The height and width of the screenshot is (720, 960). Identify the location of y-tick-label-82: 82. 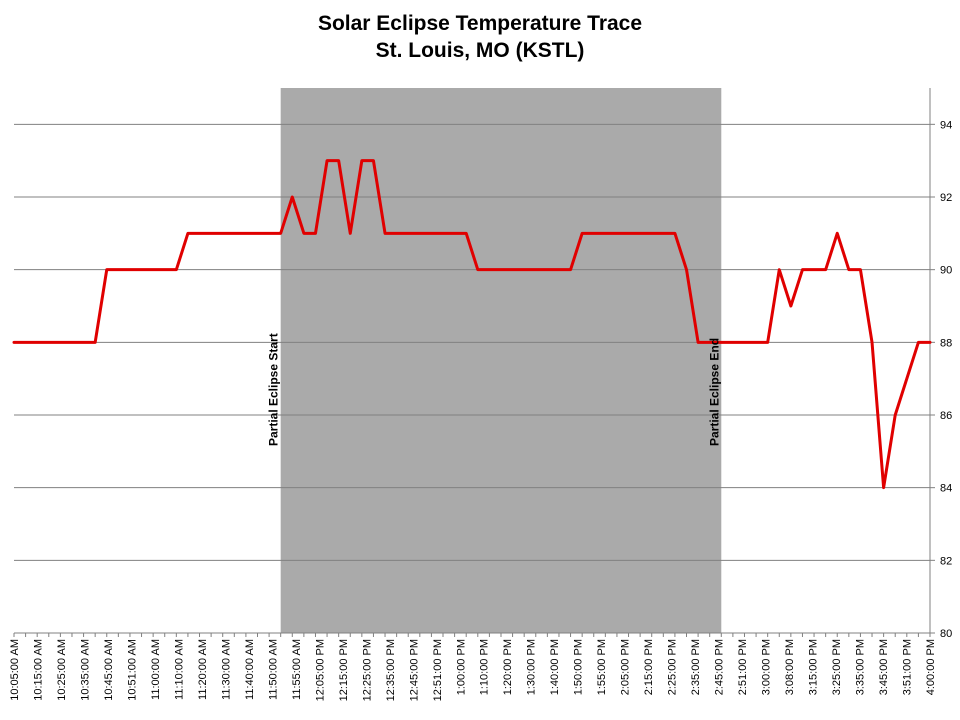
(946, 561).